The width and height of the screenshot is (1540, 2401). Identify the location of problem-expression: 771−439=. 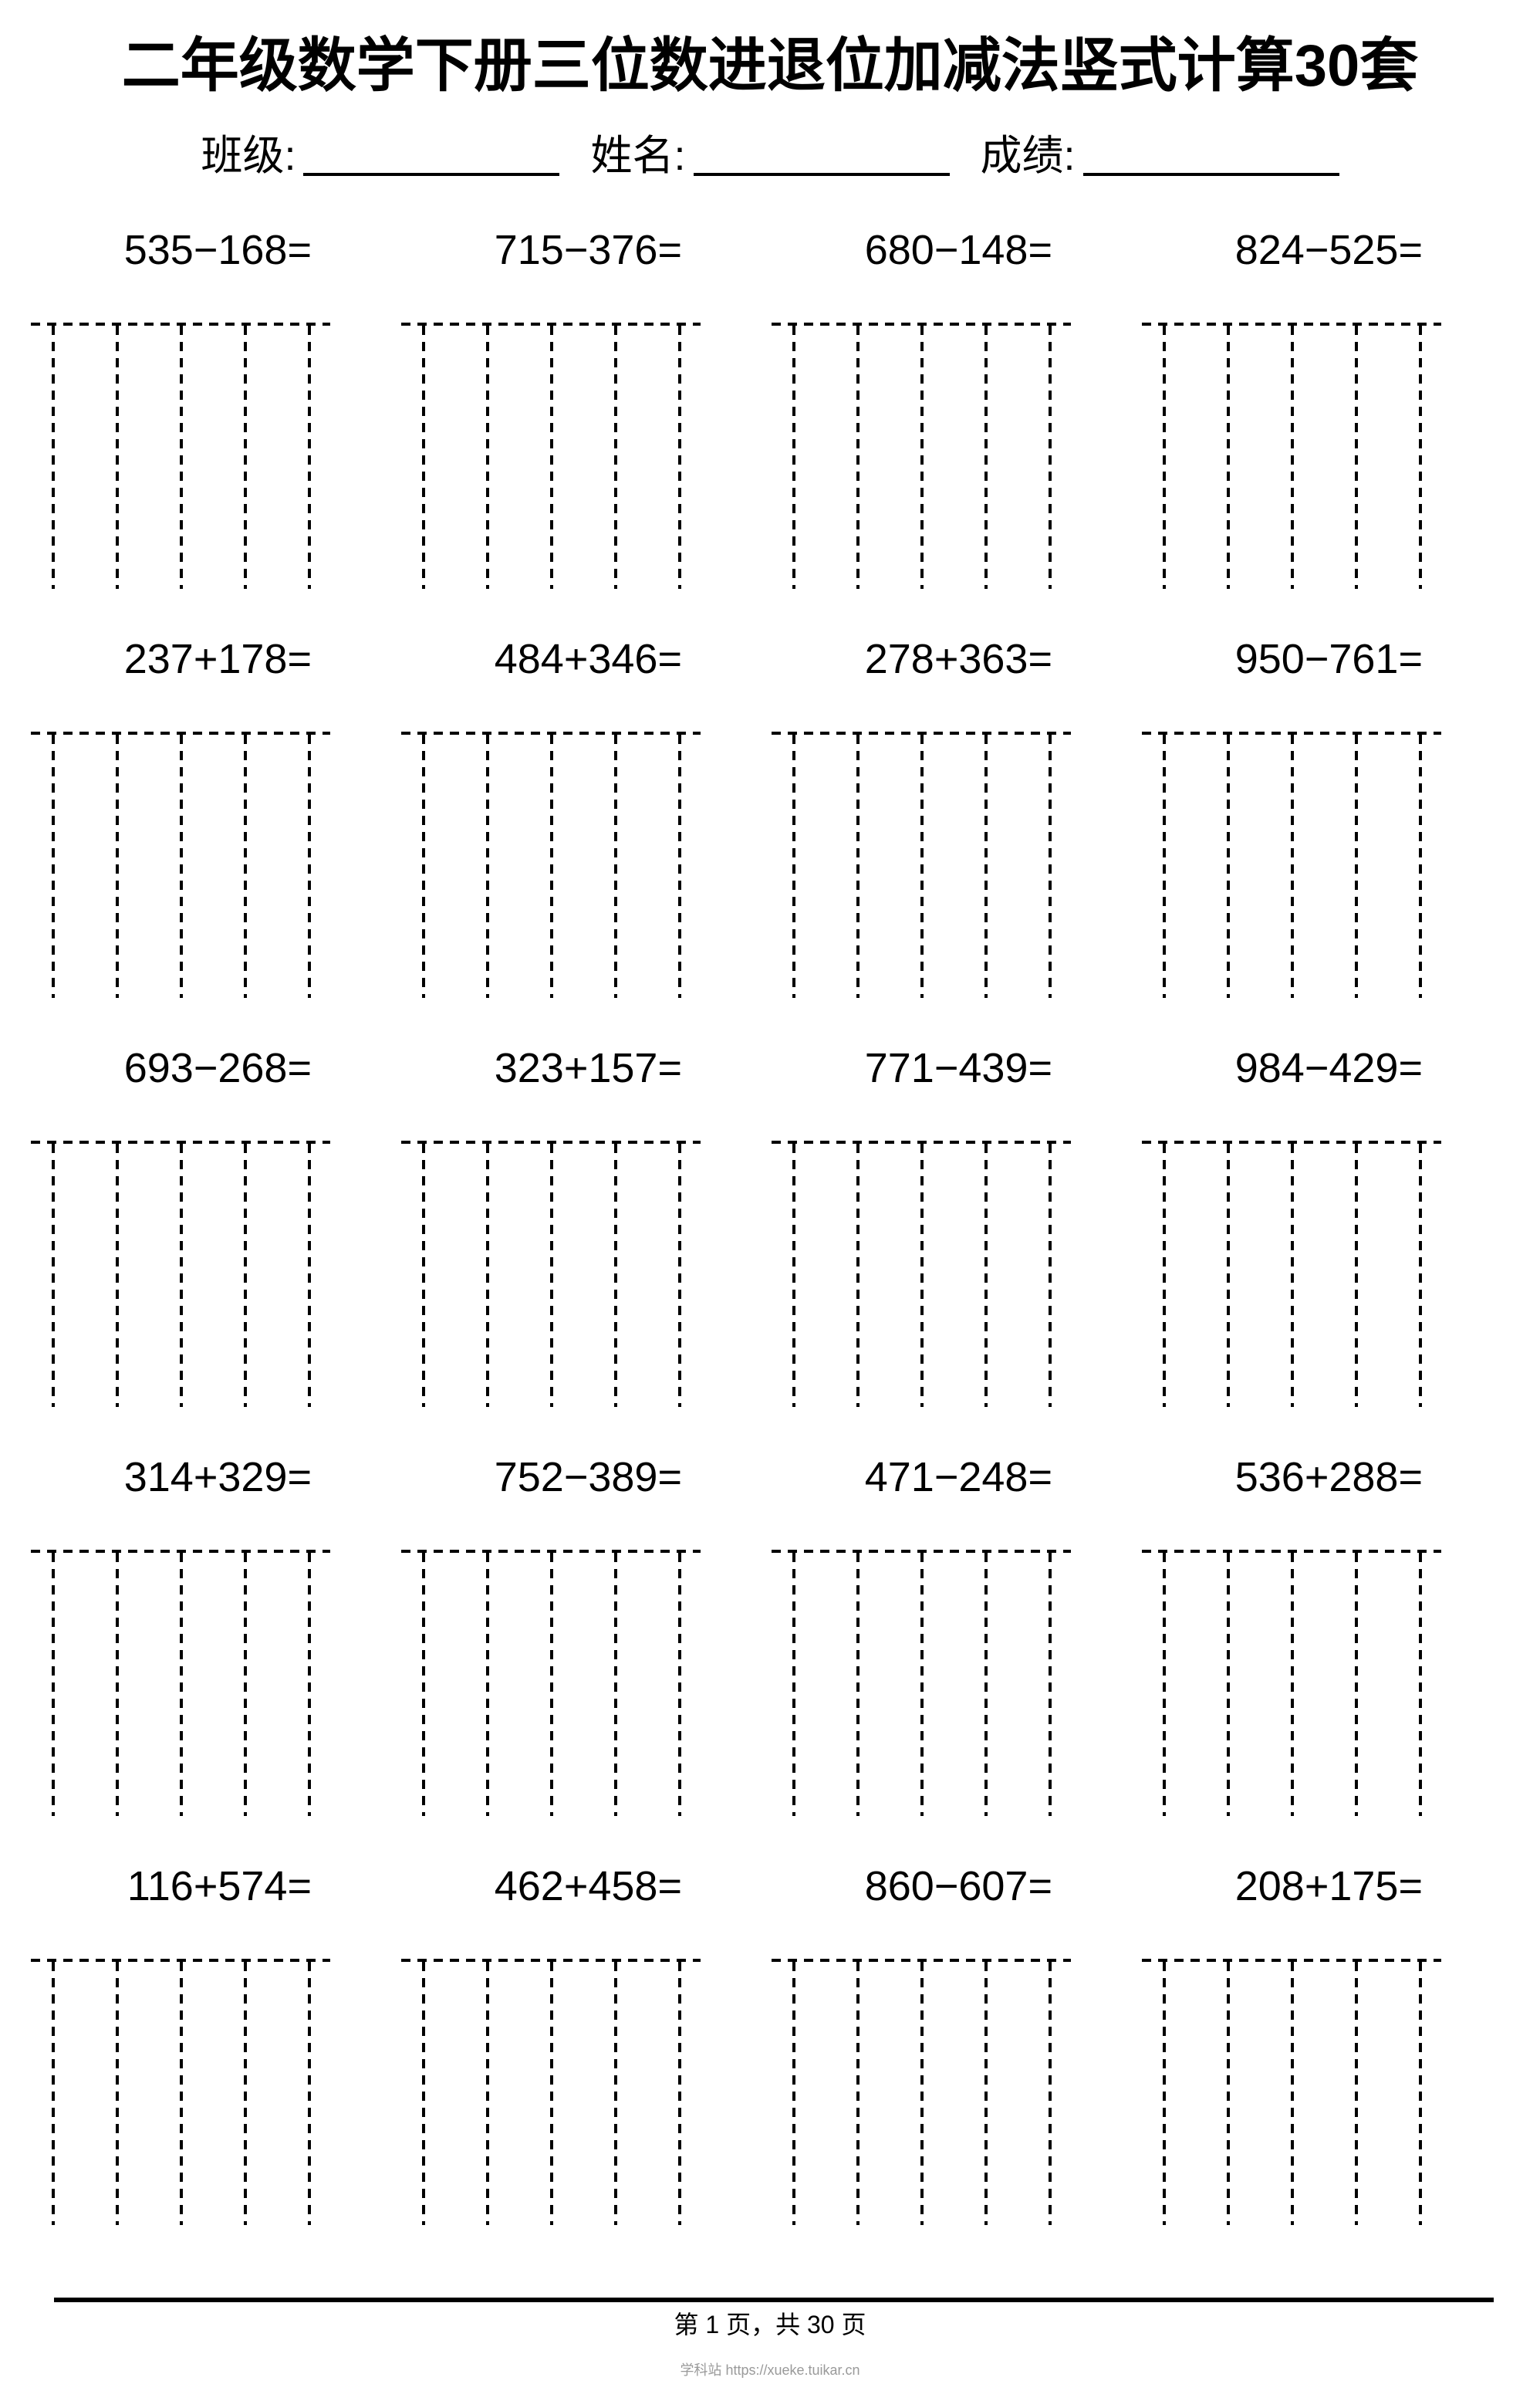
(958, 1068).